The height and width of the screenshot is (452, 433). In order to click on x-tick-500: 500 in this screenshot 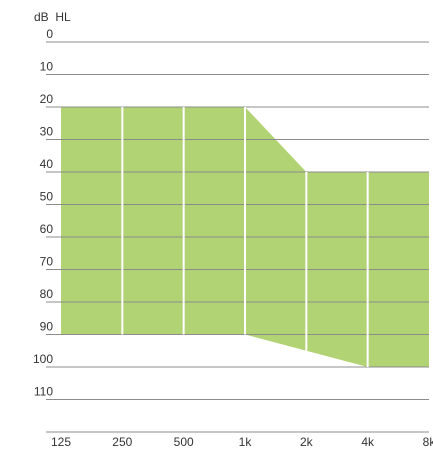, I will do `click(184, 442)`.